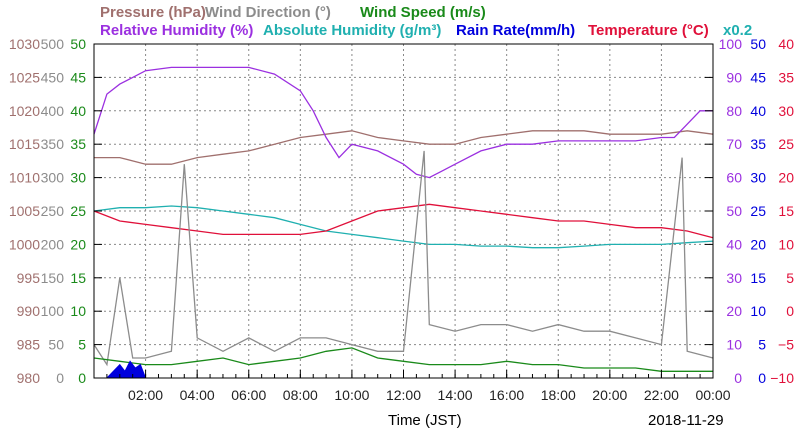 The image size is (800, 434). I want to click on relative-humidity-tick: 60, so click(734, 178).